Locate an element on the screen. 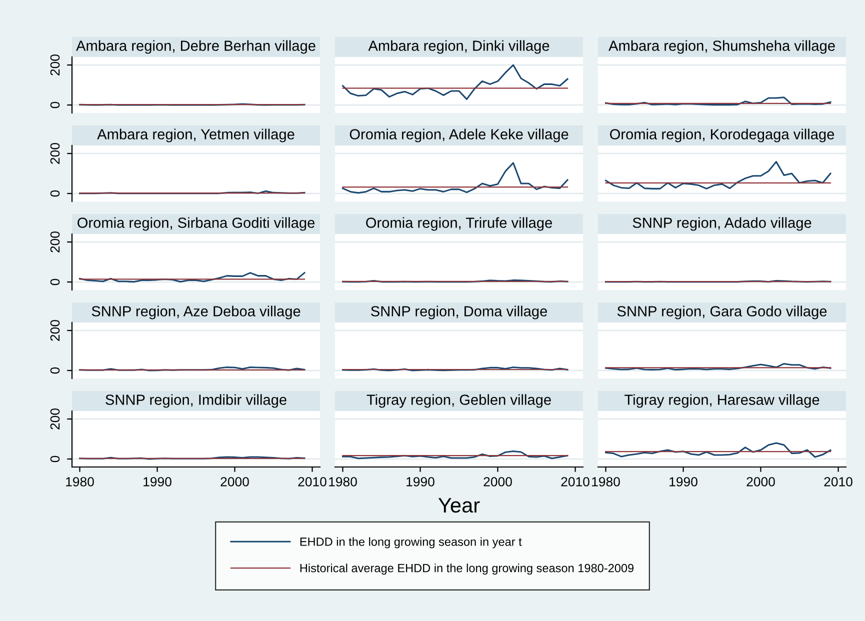  chart-title: Oromia region, Sirbana Goditi village is located at coordinates (196, 224).